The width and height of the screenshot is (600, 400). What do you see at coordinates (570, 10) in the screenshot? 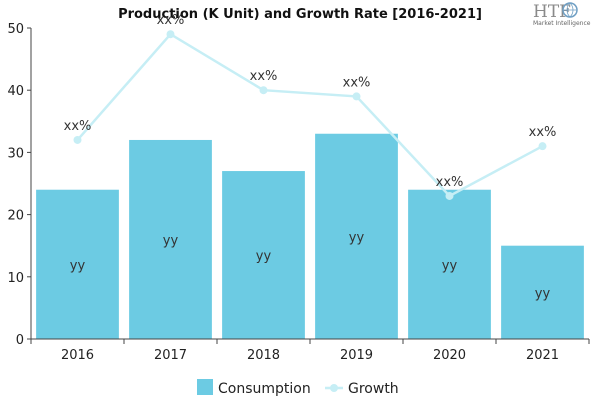
I see `globe-lines-icon` at bounding box center [570, 10].